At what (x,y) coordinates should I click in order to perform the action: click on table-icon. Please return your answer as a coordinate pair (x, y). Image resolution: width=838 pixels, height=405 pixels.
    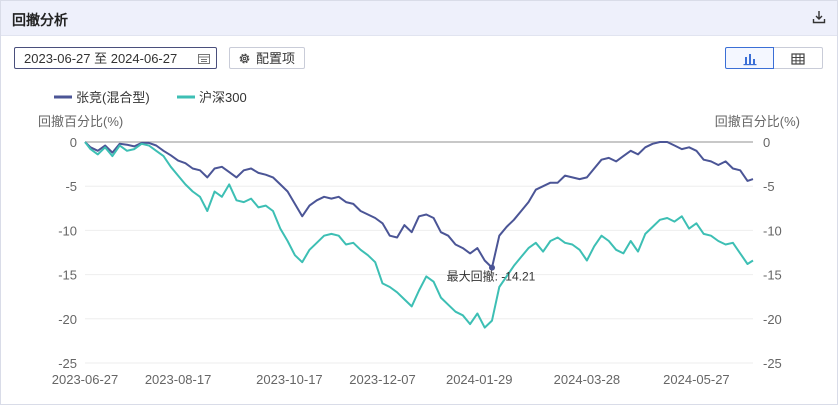
    Looking at the image, I should click on (798, 59).